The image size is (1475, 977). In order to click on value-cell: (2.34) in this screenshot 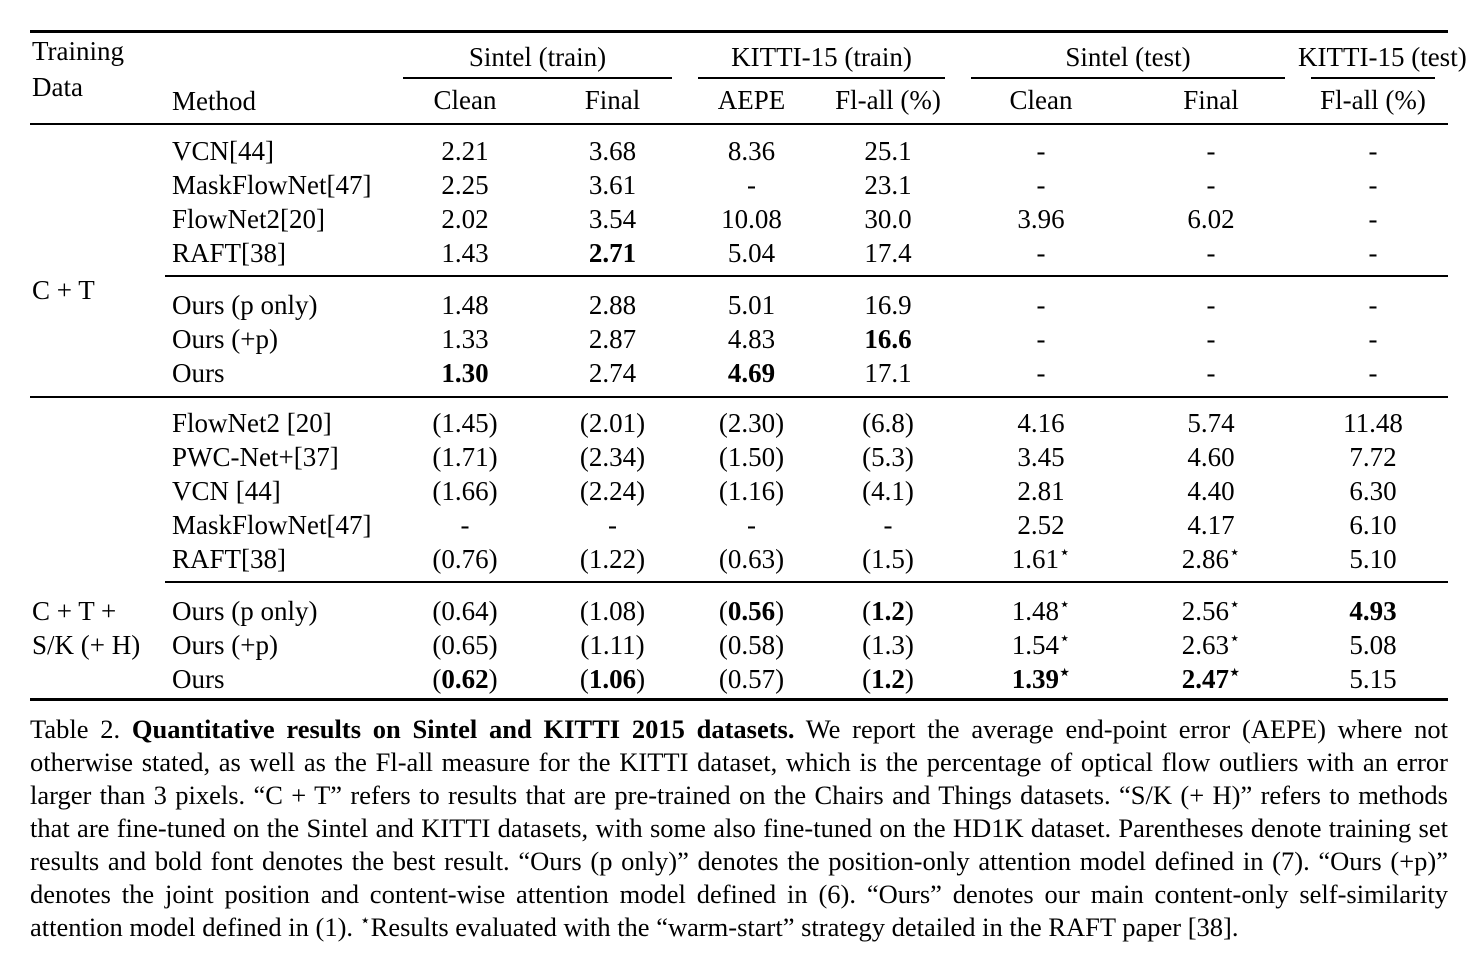, I will do `click(612, 457)`.